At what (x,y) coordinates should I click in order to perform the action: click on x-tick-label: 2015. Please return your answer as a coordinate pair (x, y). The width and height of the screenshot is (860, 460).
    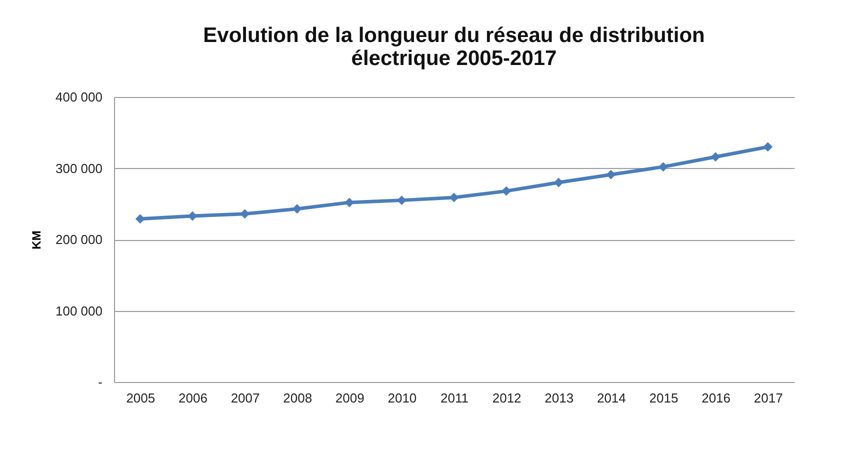
    Looking at the image, I should click on (663, 398).